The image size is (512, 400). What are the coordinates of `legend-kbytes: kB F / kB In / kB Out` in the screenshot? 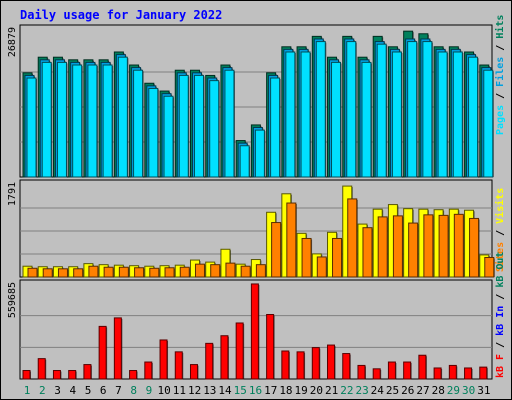 It's located at (500, 315).